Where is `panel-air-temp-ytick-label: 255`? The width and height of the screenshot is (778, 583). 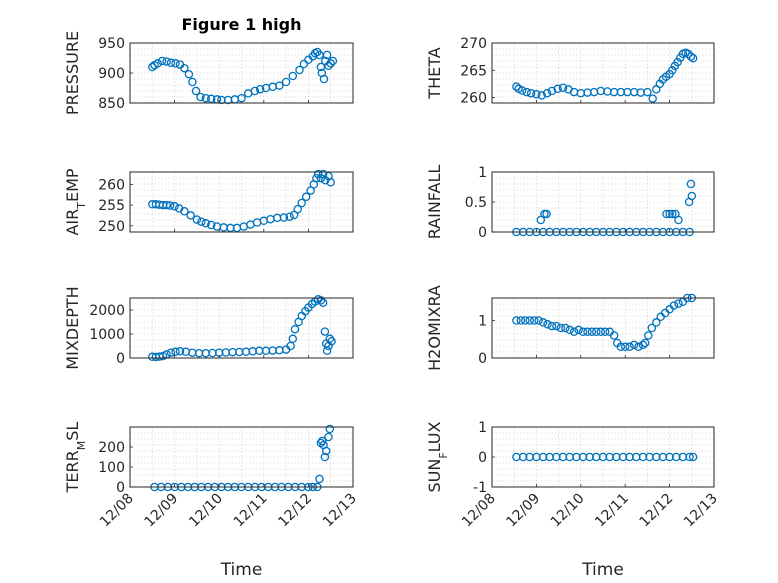 panel-air-temp-ytick-label: 255 is located at coordinates (111, 206).